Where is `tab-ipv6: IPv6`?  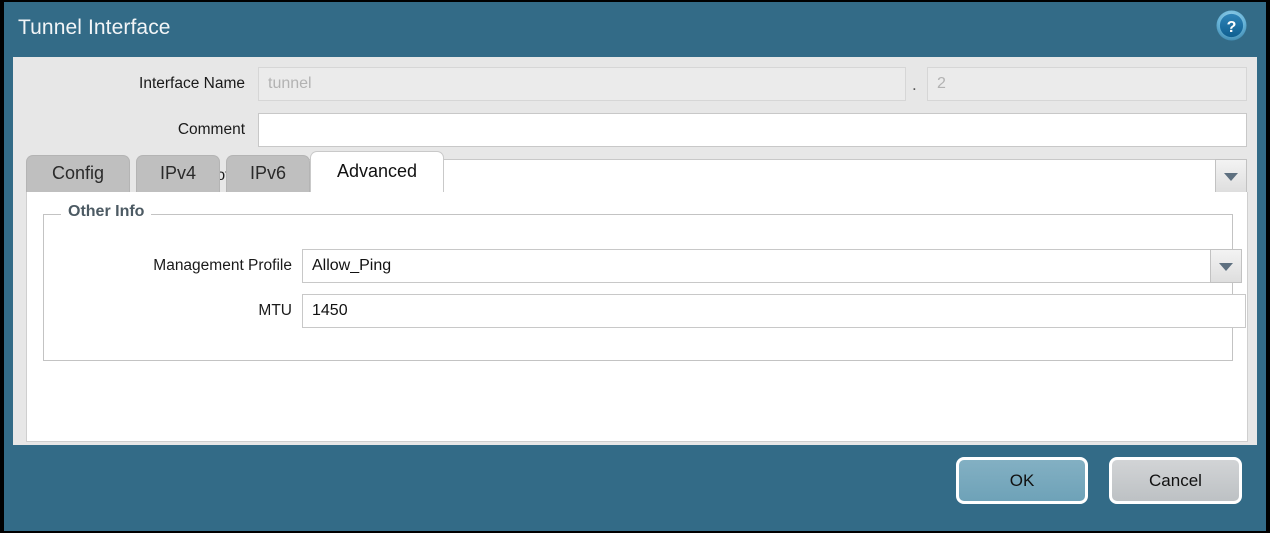 tab-ipv6: IPv6 is located at coordinates (268, 173).